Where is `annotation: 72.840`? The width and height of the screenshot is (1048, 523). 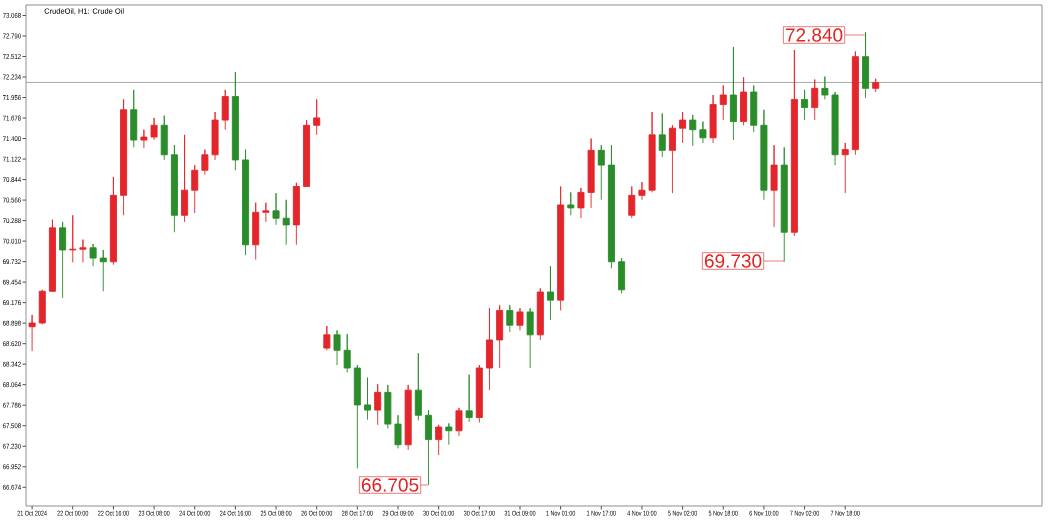 annotation: 72.840 is located at coordinates (814, 35).